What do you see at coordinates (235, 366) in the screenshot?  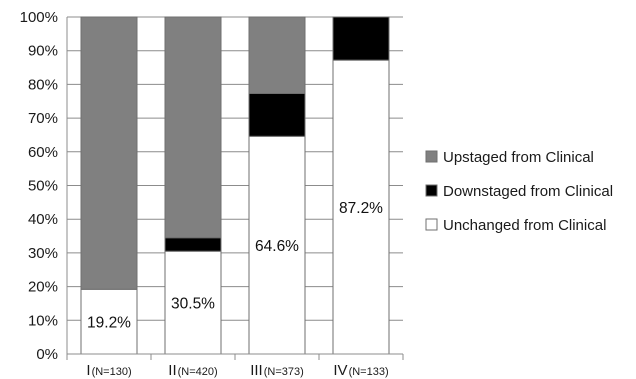 I see `x-axis: I(N=130) II(N=420) III(N=373) IV(N=133)` at bounding box center [235, 366].